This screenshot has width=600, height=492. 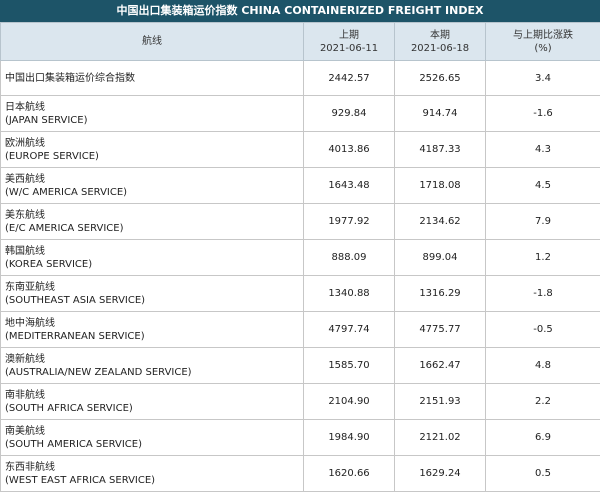 What do you see at coordinates (152, 444) in the screenshot?
I see `route-name-en: (SOUTH AMERICA SERVICE)` at bounding box center [152, 444].